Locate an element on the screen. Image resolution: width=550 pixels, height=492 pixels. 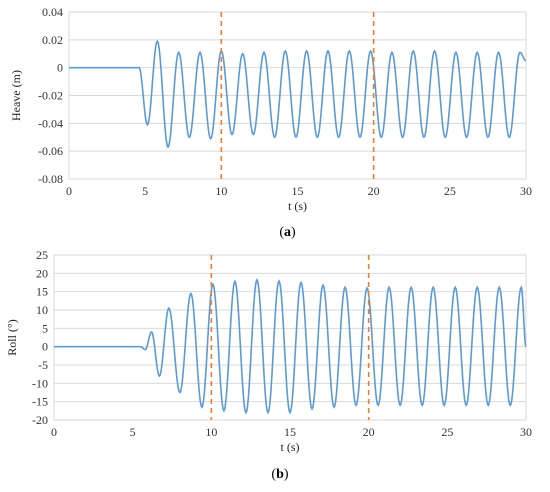
y-tick-label: -0.06 is located at coordinates (50, 151).